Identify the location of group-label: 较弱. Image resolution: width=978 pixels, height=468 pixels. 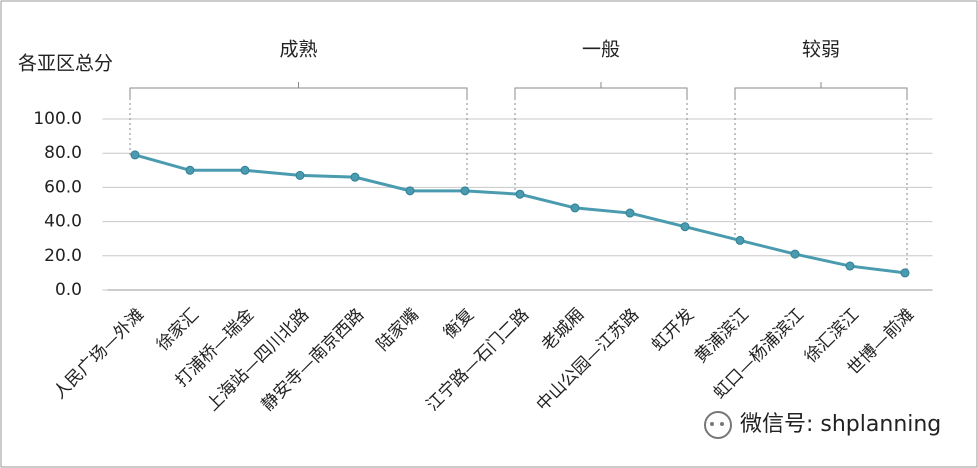
(821, 50).